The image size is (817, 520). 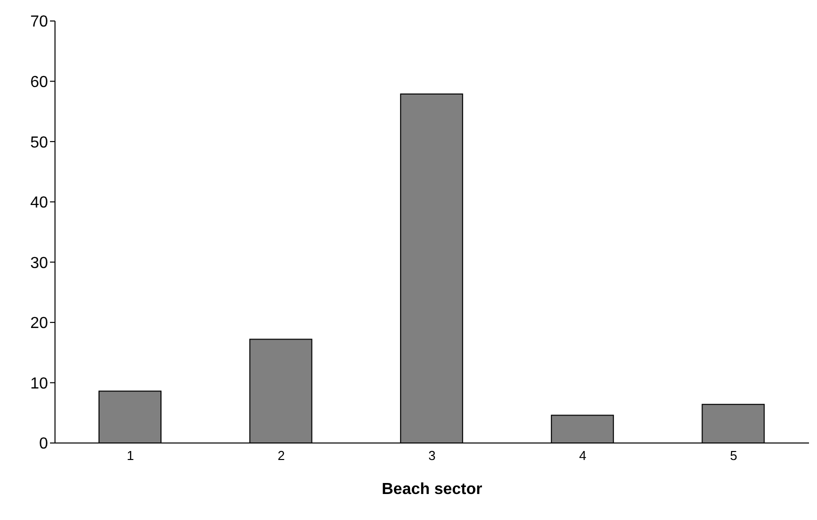 I want to click on x-tick-label: 1, so click(x=130, y=456).